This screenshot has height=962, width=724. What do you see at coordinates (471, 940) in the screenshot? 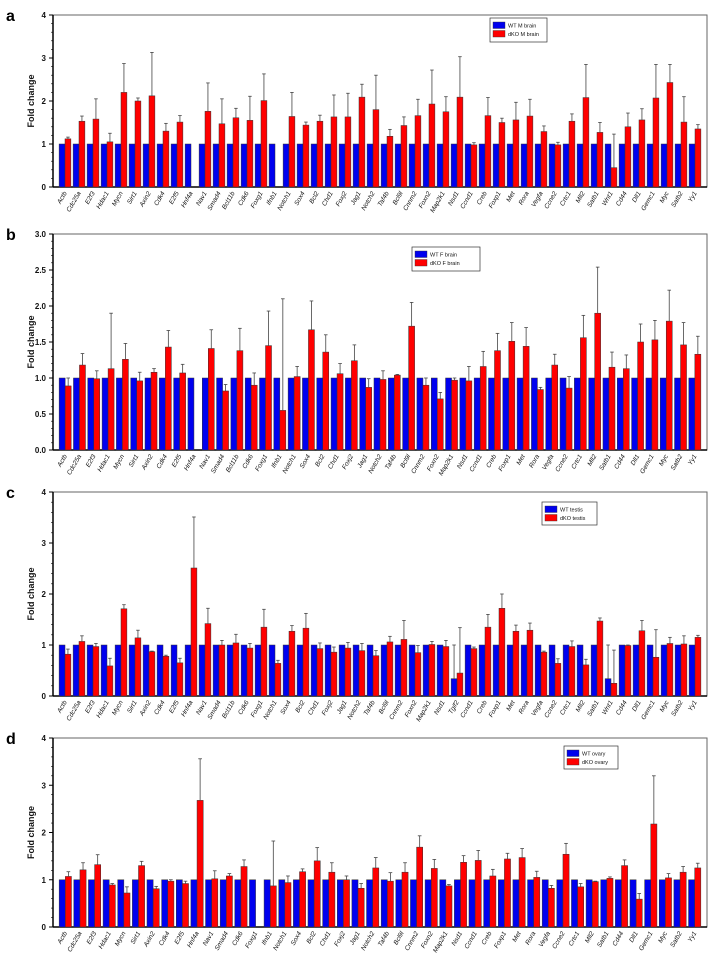
I see `x-tick-label: Ccnd1` at bounding box center [471, 940].